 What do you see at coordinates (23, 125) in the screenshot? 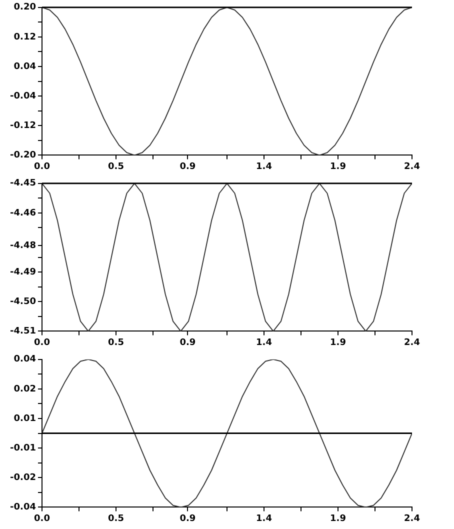
I see `y-tick-label: -0.12` at bounding box center [23, 125].